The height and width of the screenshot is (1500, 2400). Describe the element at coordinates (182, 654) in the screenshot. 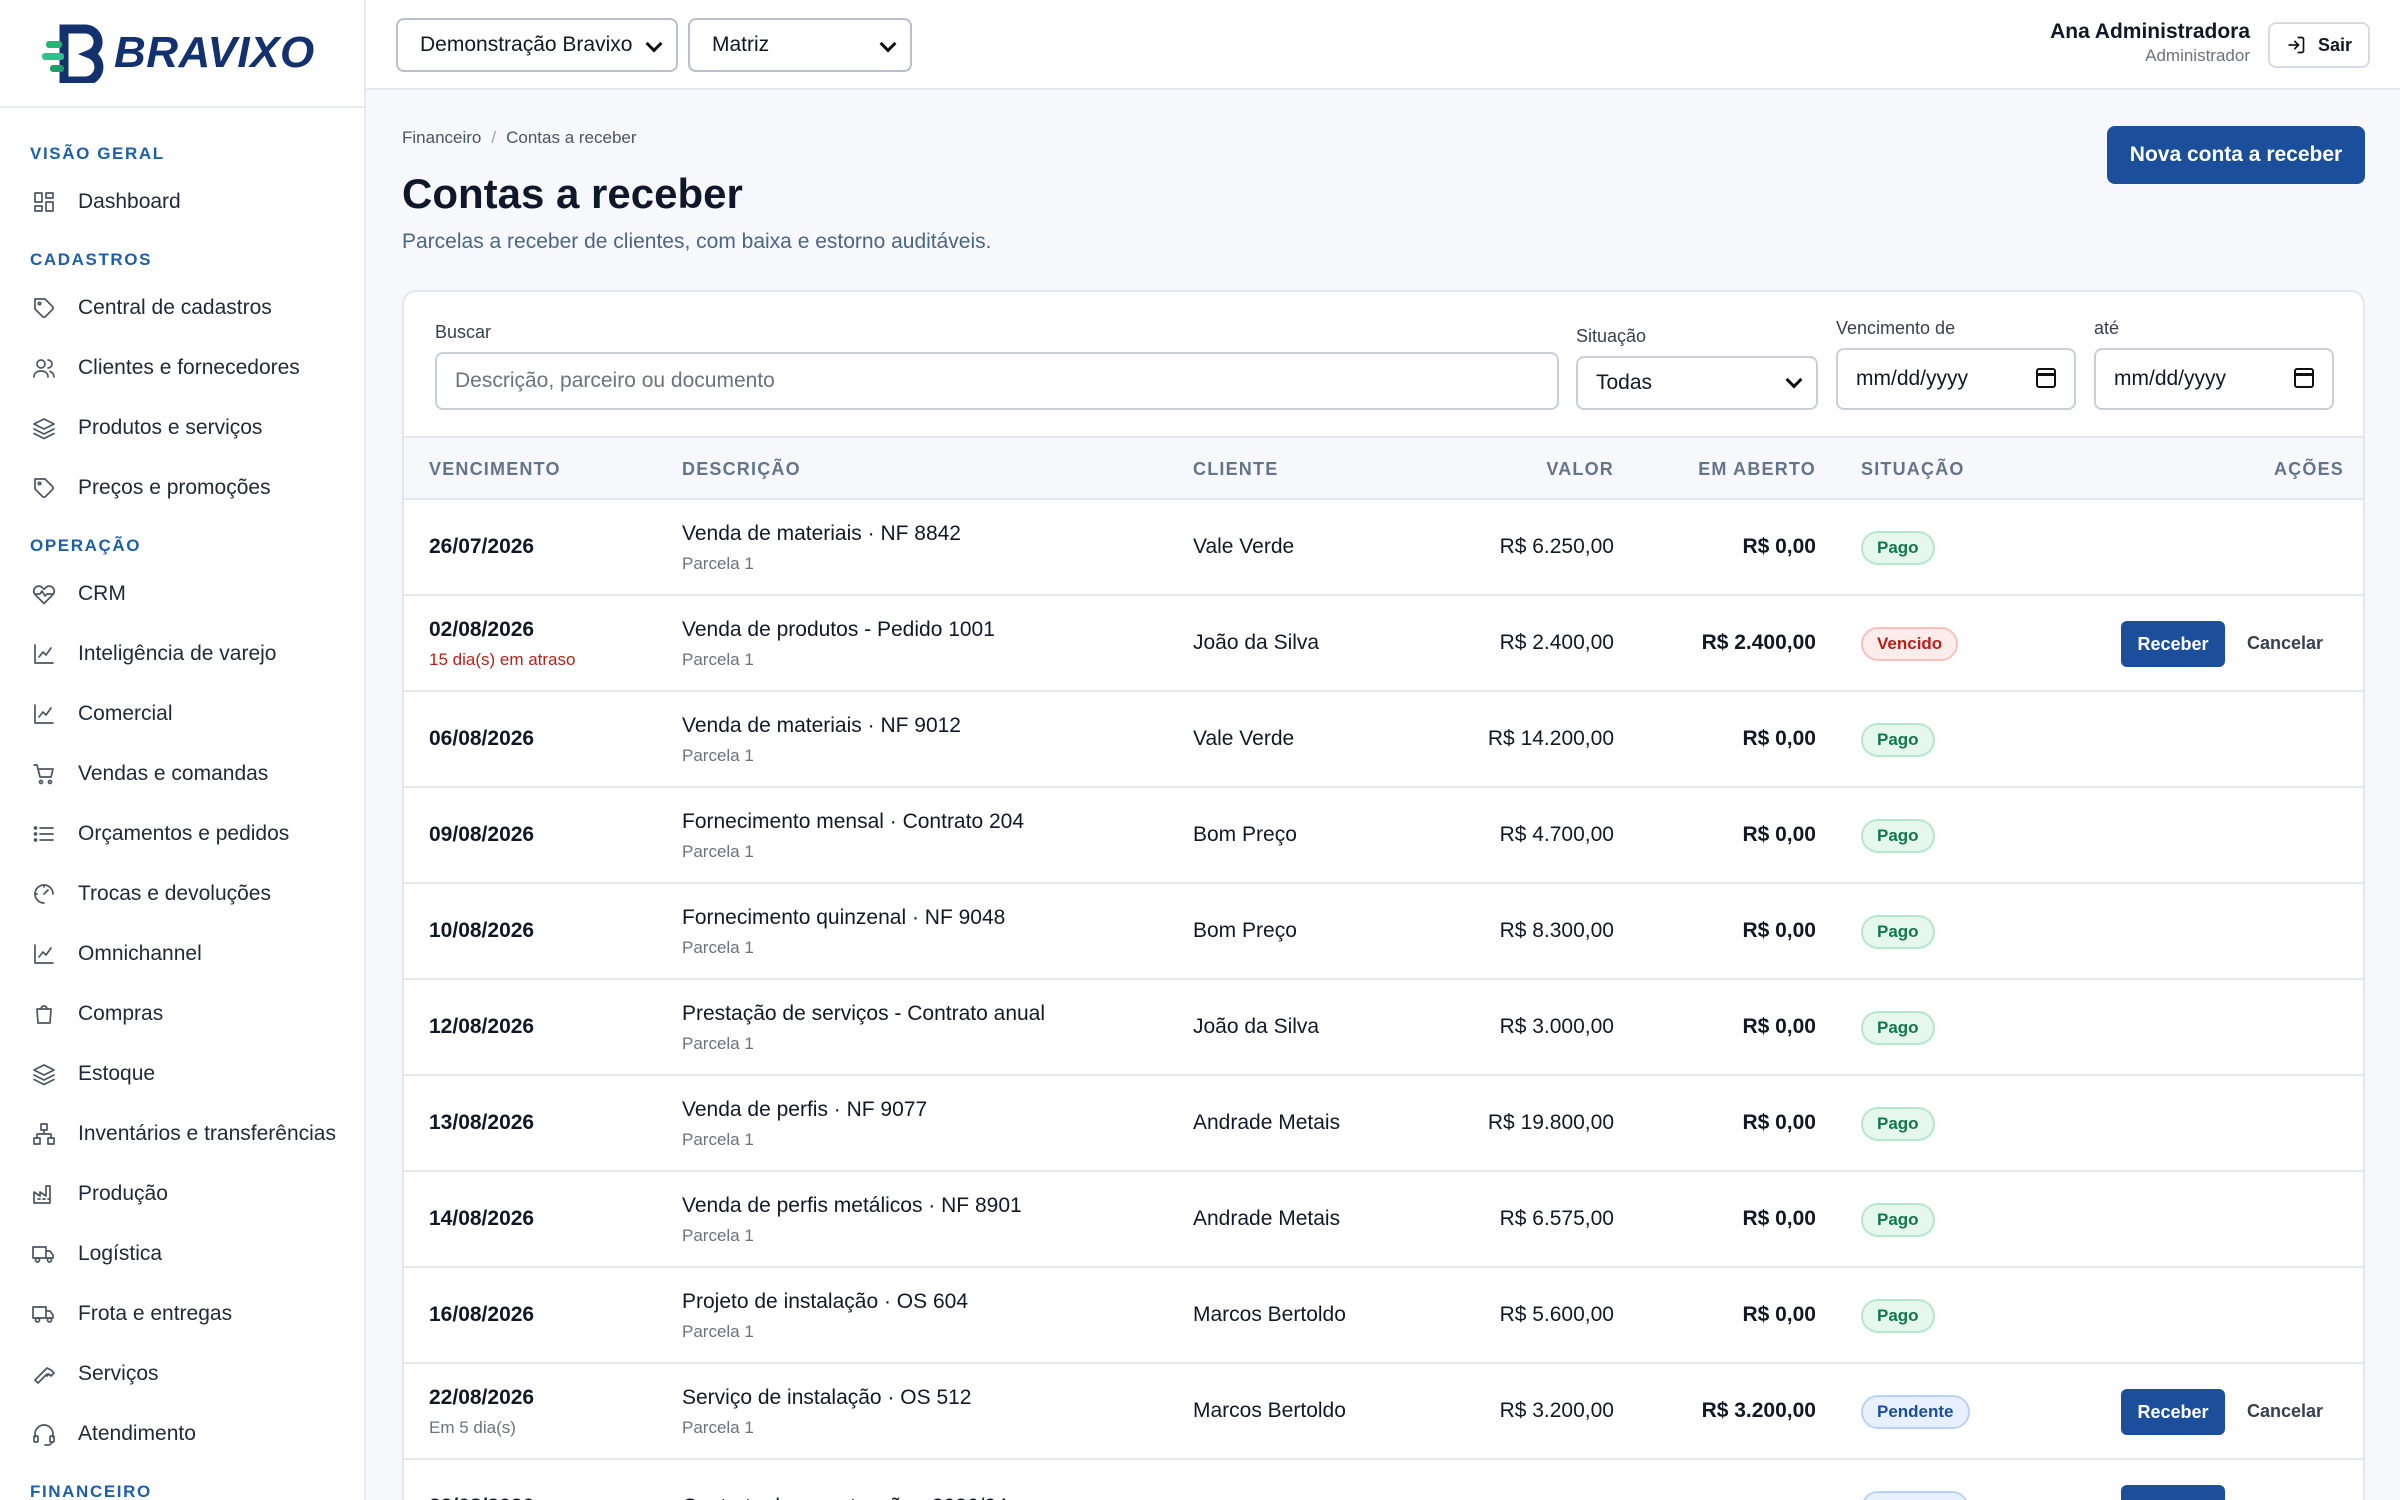

I see `sidebar-item: Inteligência de varejo` at that location.